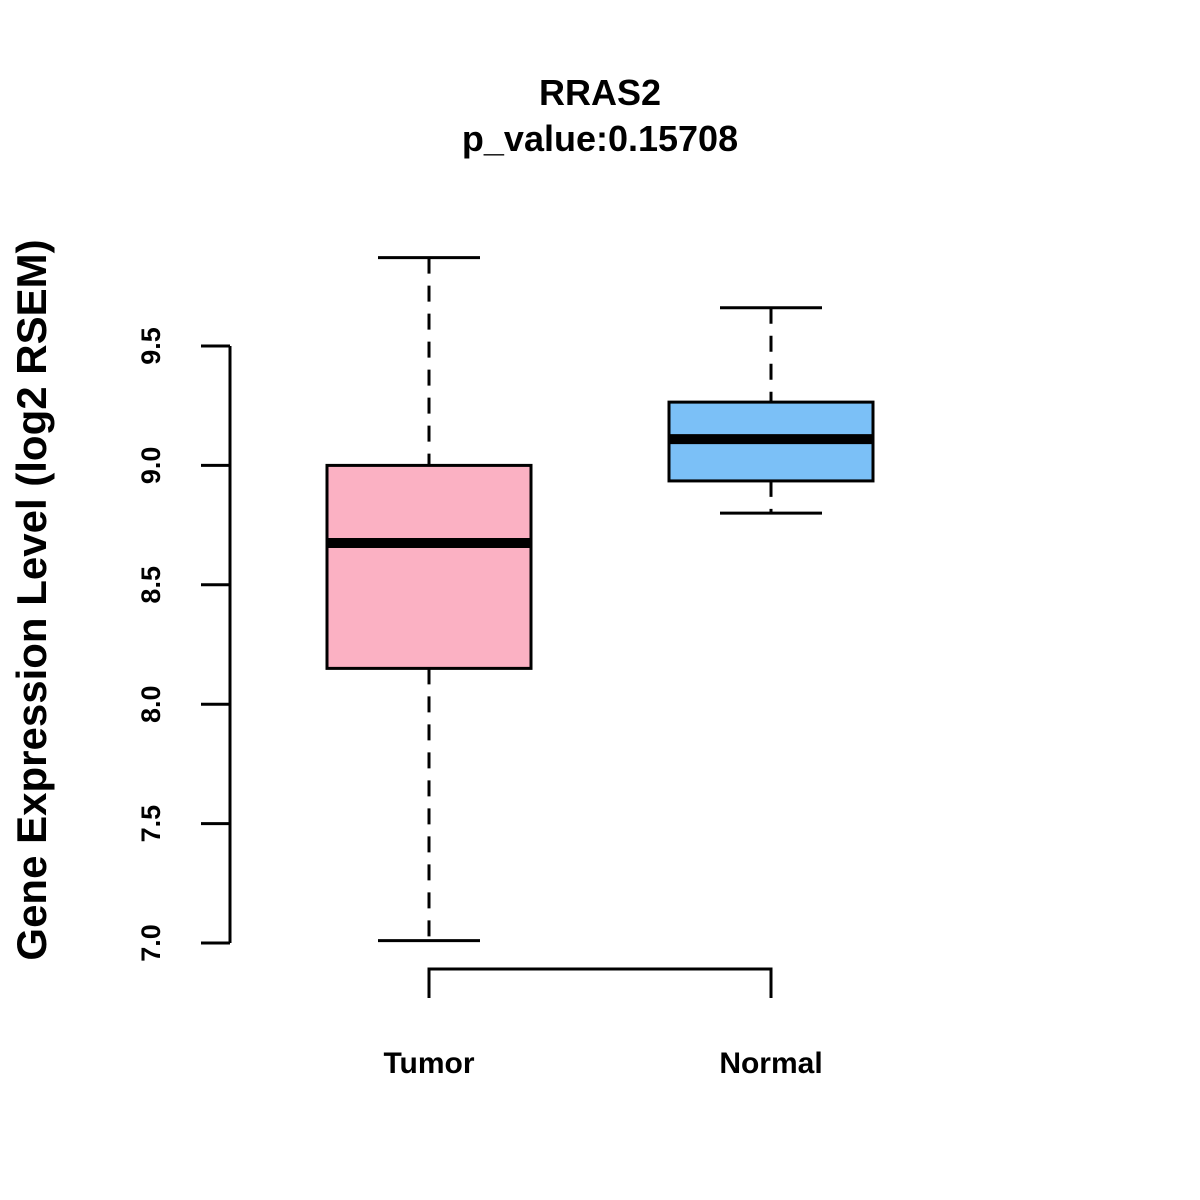 The width and height of the screenshot is (1200, 1200). What do you see at coordinates (428, 1063) in the screenshot?
I see `x-label-tumor: Tumor` at bounding box center [428, 1063].